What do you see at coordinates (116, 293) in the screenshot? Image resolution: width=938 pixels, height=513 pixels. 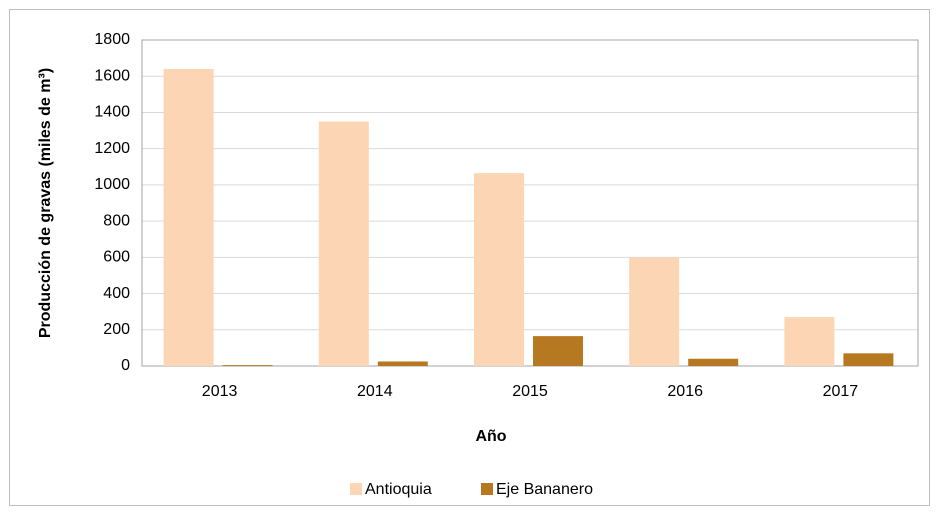 I see `y-tick-label: 400` at bounding box center [116, 293].